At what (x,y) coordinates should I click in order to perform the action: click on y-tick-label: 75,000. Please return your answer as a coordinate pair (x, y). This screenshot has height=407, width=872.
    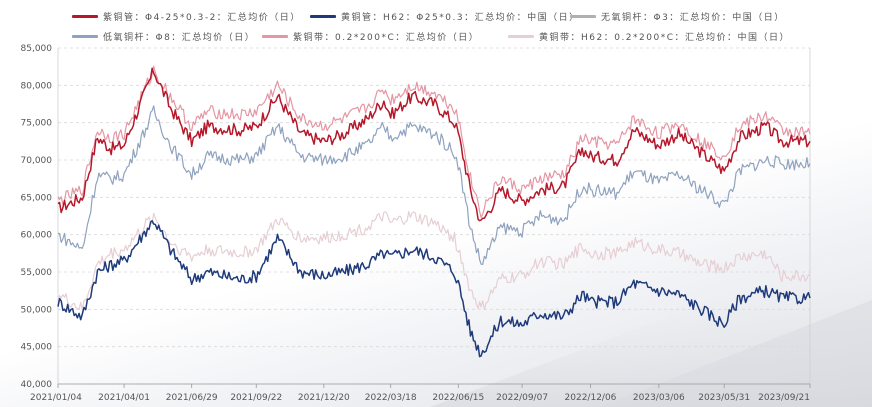
    Looking at the image, I should click on (37, 124).